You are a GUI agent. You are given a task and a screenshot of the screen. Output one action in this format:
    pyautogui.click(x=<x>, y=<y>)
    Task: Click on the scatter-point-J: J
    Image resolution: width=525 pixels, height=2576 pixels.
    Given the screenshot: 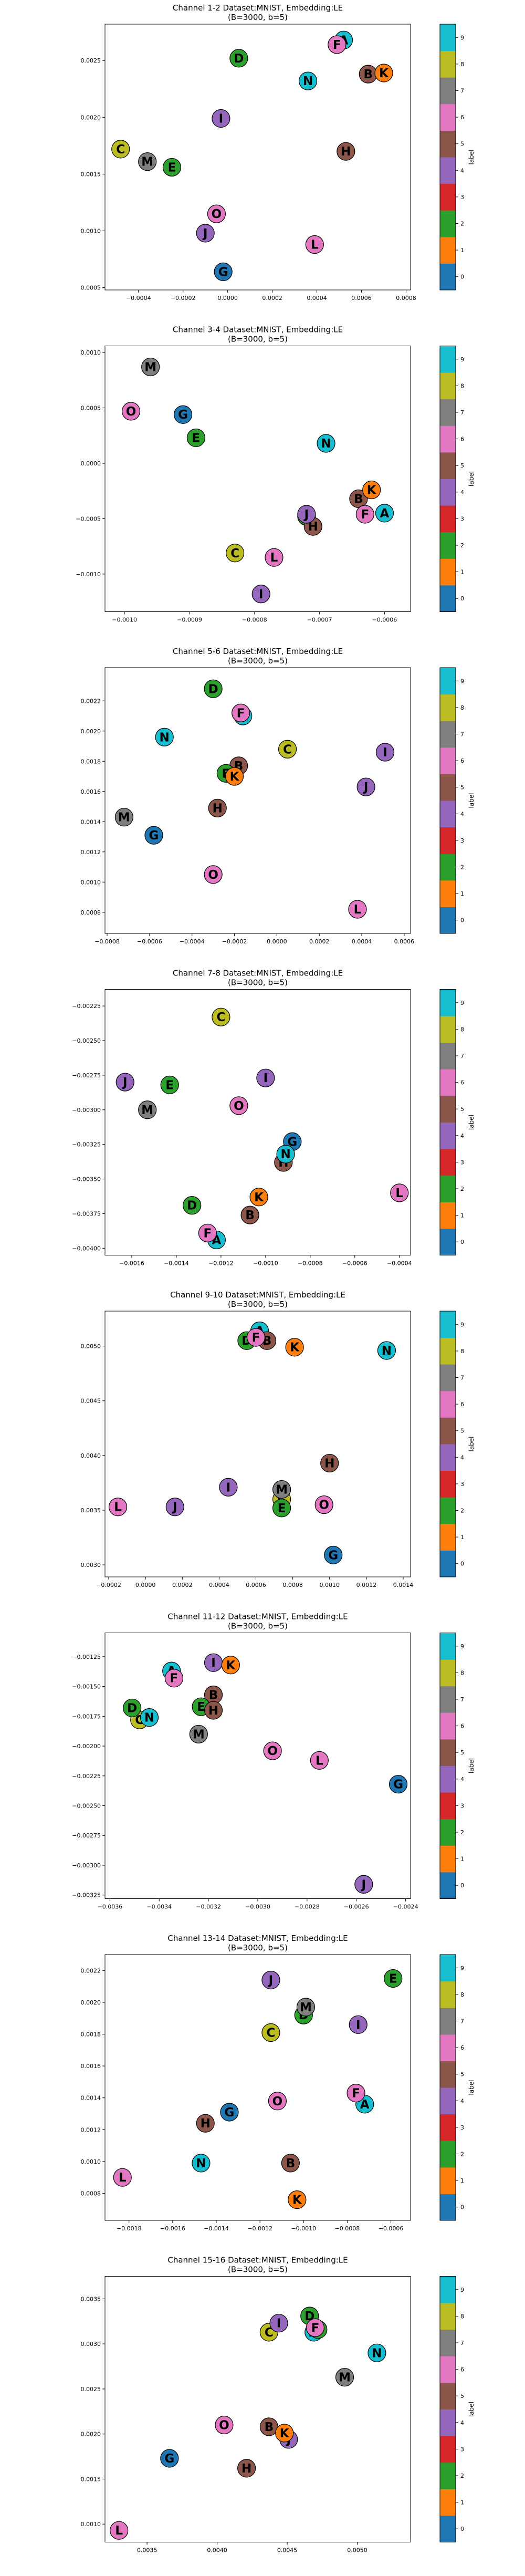 What is the action you would take?
    pyautogui.click(x=270, y=1980)
    